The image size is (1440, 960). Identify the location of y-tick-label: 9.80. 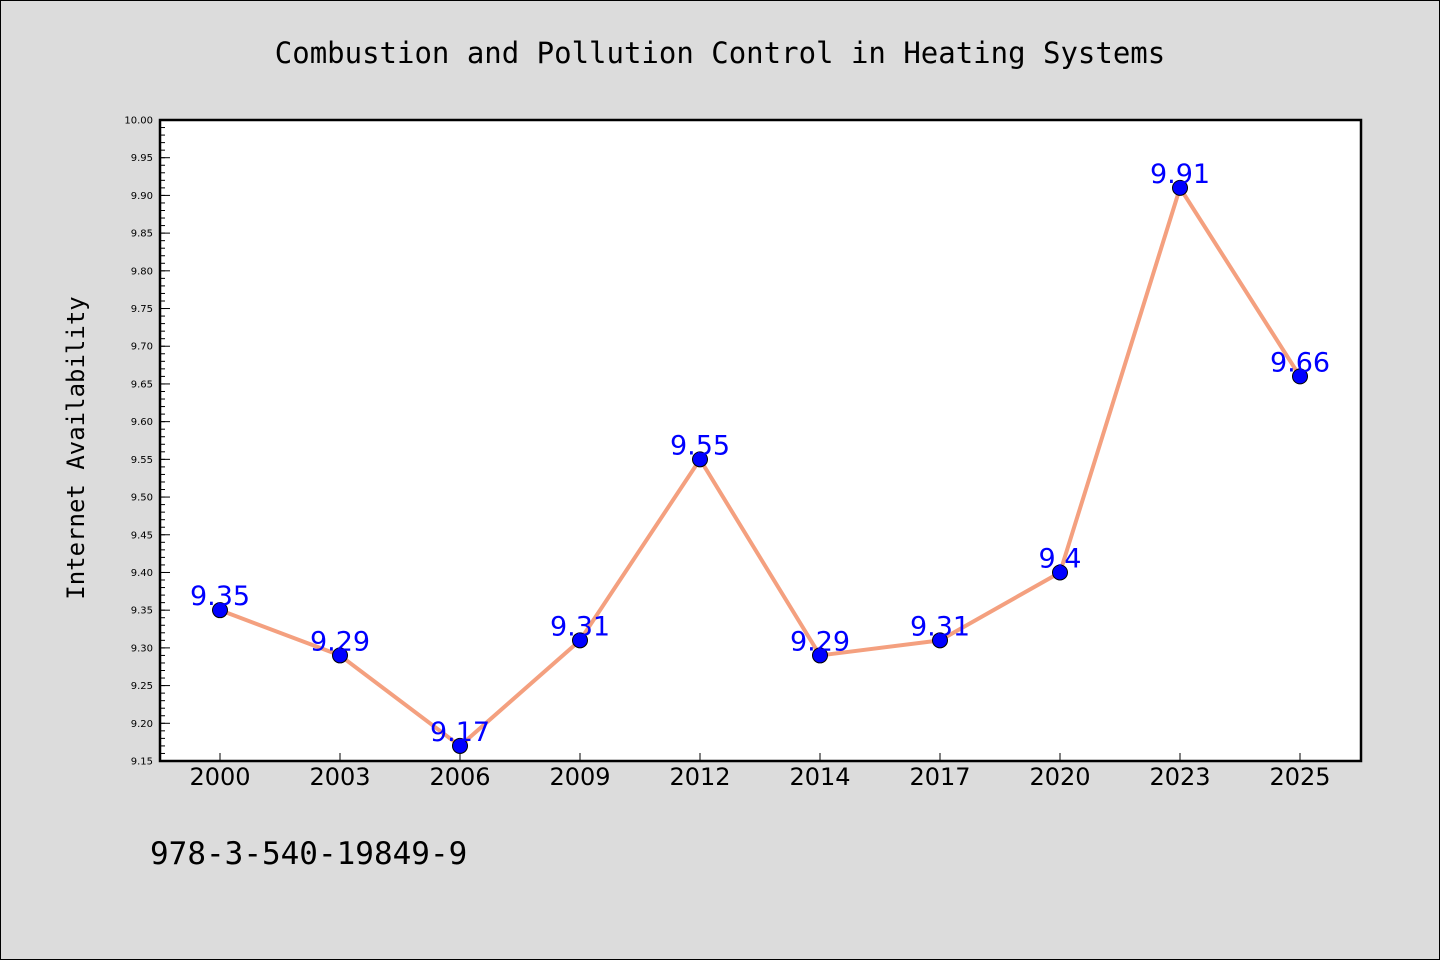
(142, 271).